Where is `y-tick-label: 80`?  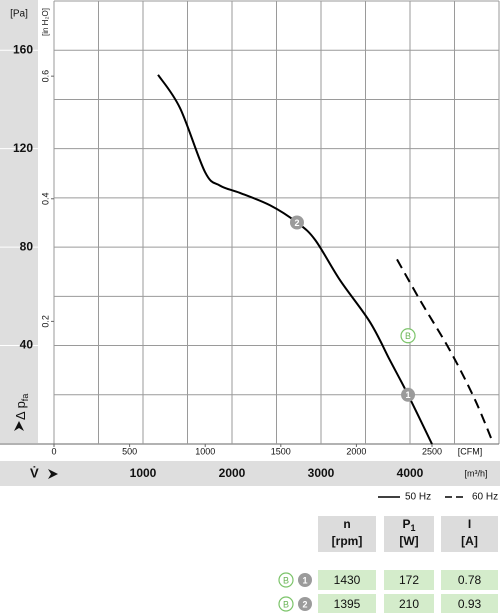
y-tick-label: 80 is located at coordinates (27, 246).